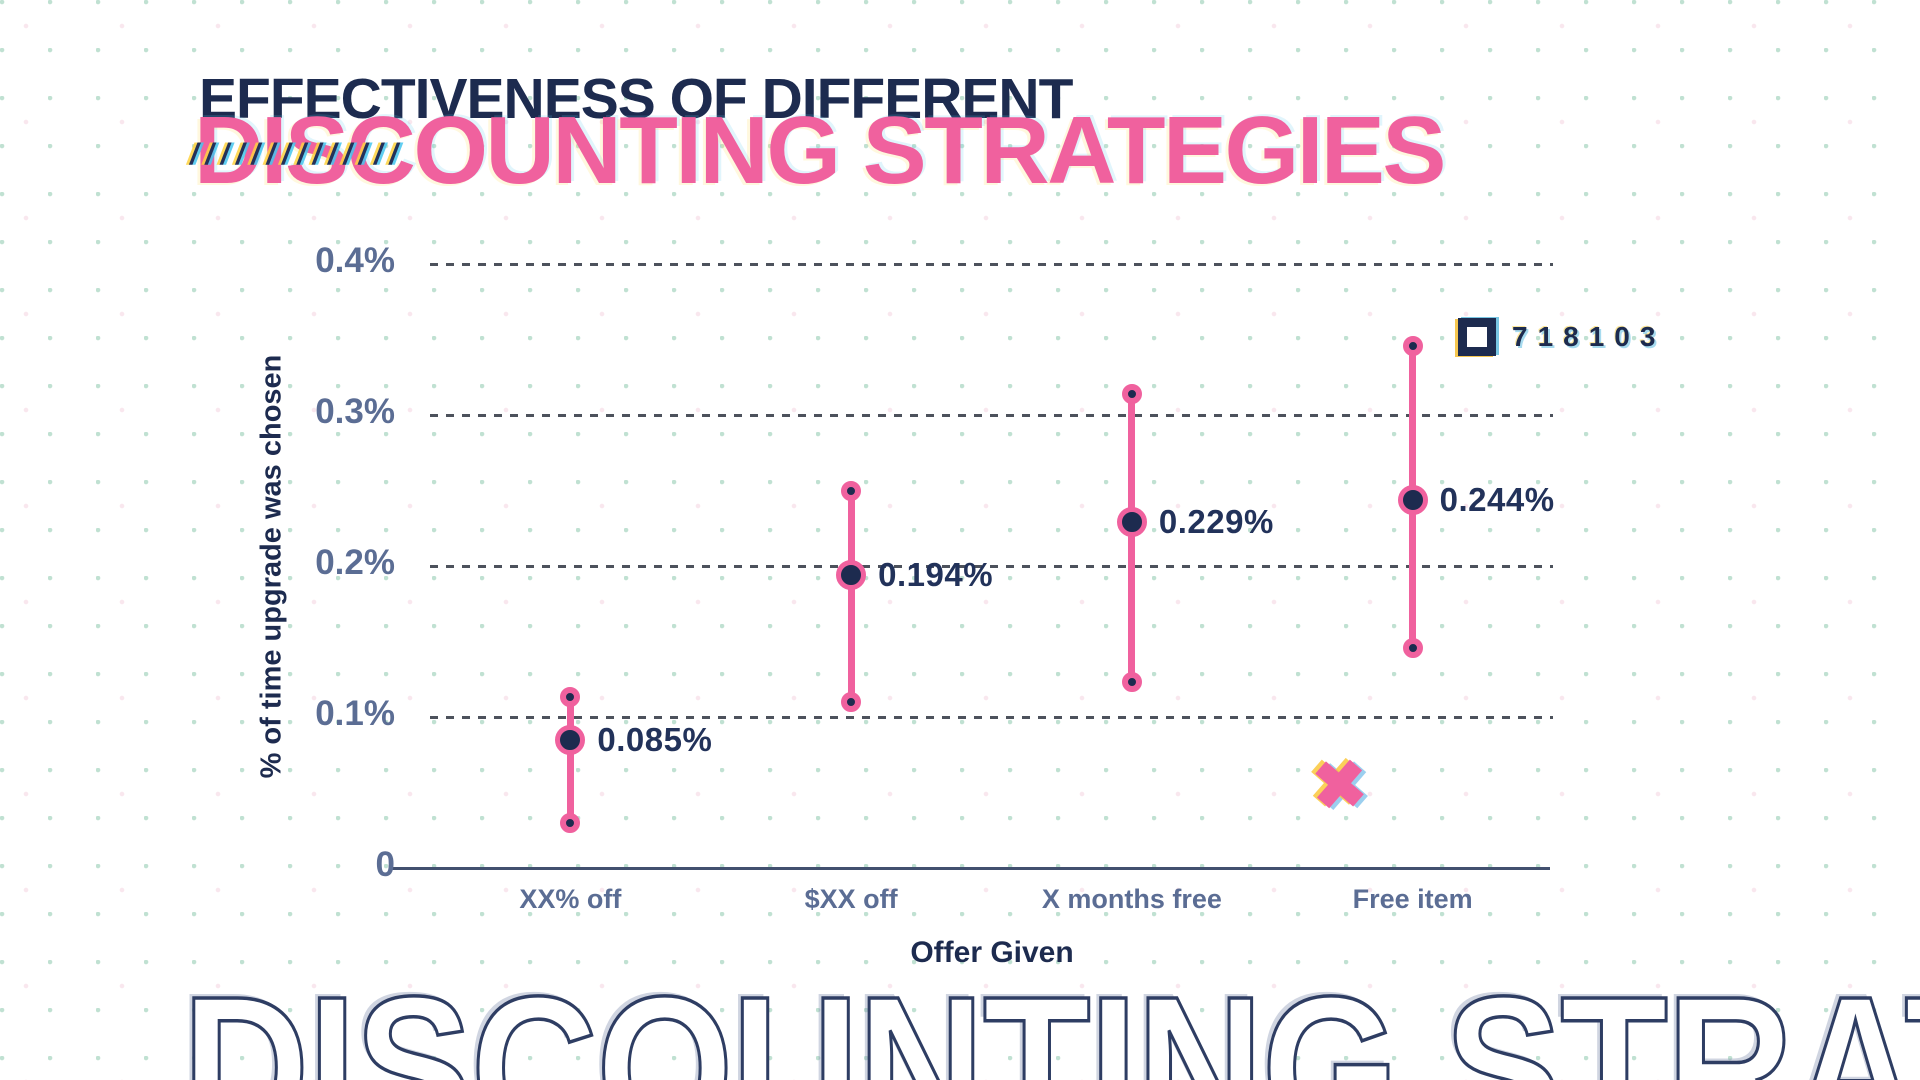 This screenshot has height=1080, width=1920. What do you see at coordinates (992, 952) in the screenshot?
I see `x-axis-title: Offer Given` at bounding box center [992, 952].